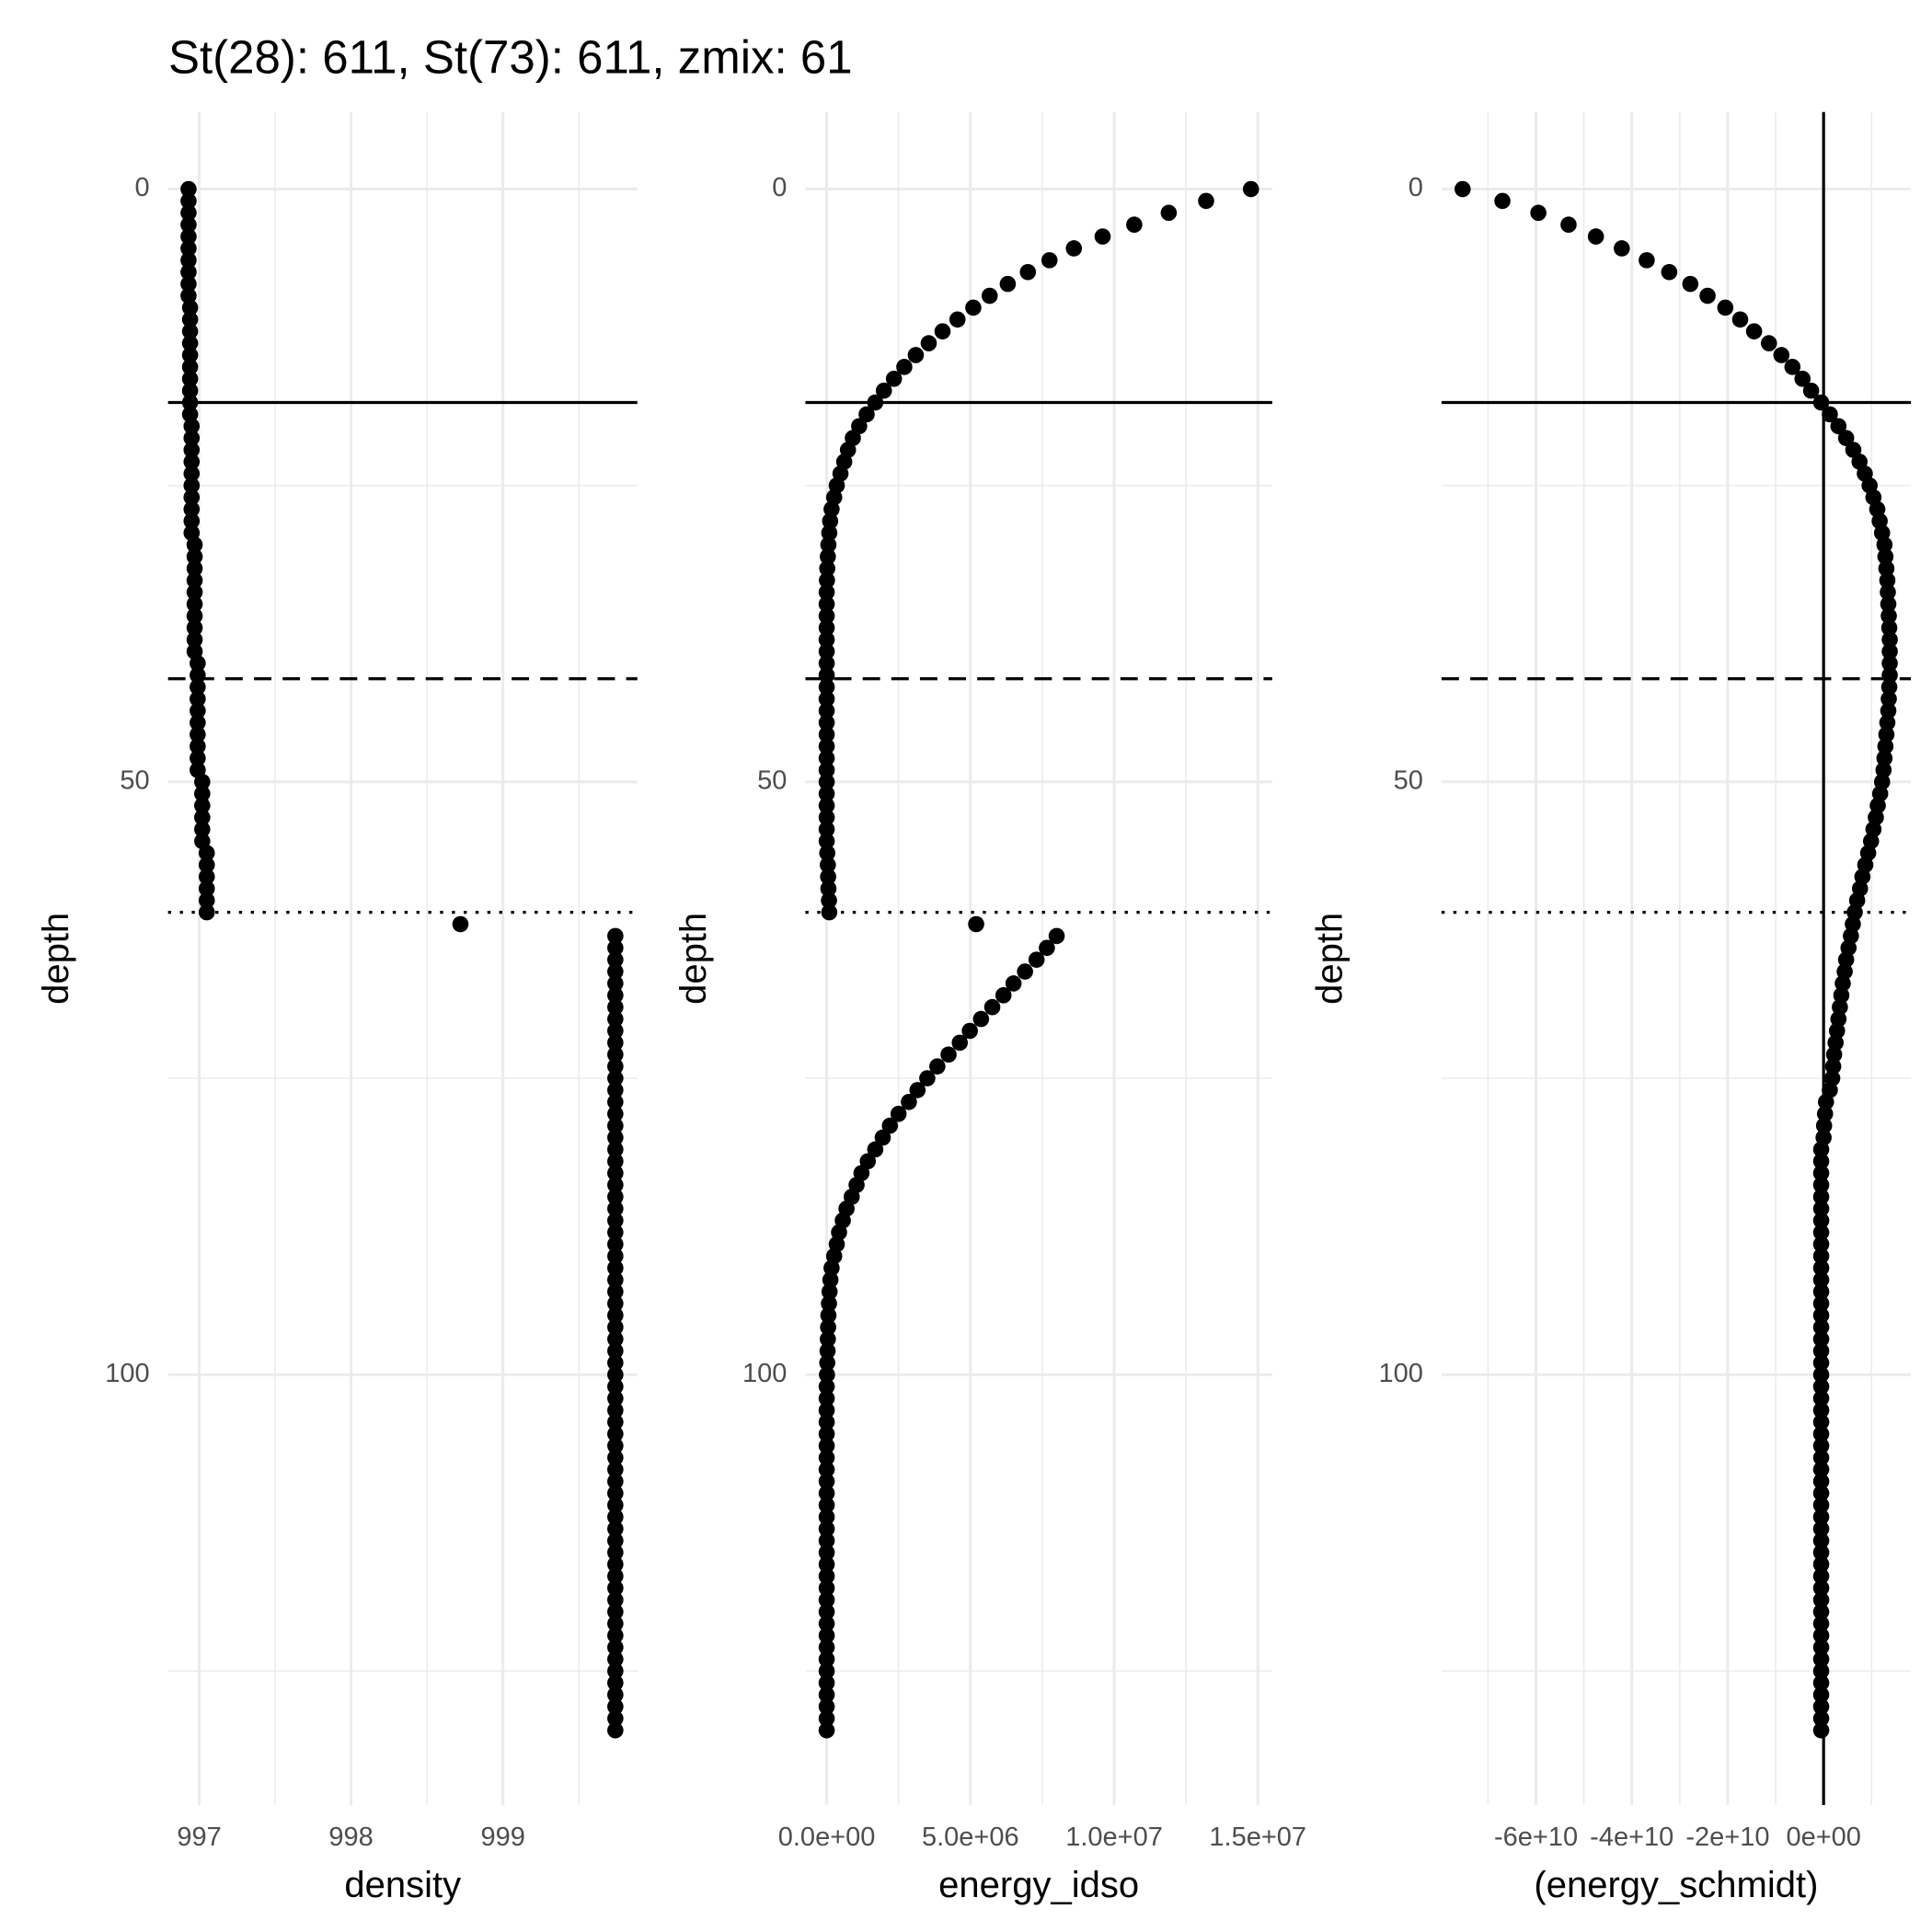 The width and height of the screenshot is (1932, 1932). What do you see at coordinates (1416, 187) in the screenshot?
I see `y-tick-label: 0` at bounding box center [1416, 187].